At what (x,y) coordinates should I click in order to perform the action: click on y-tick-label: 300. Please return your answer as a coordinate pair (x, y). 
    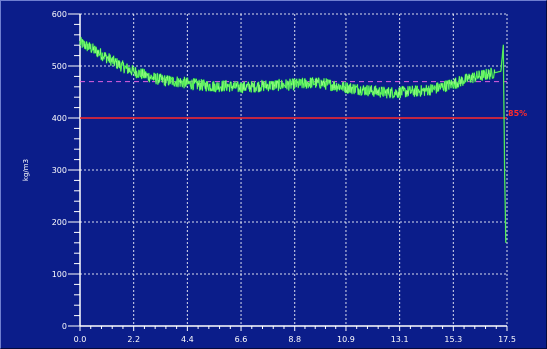
    Looking at the image, I should click on (59, 170).